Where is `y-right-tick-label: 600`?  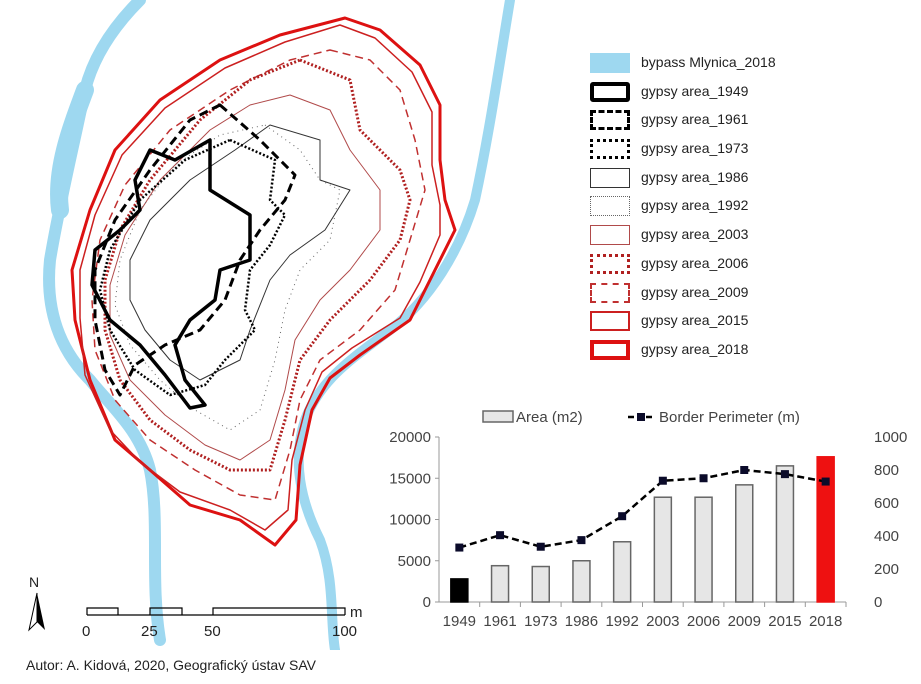
y-right-tick-label: 600 is located at coordinates (886, 503).